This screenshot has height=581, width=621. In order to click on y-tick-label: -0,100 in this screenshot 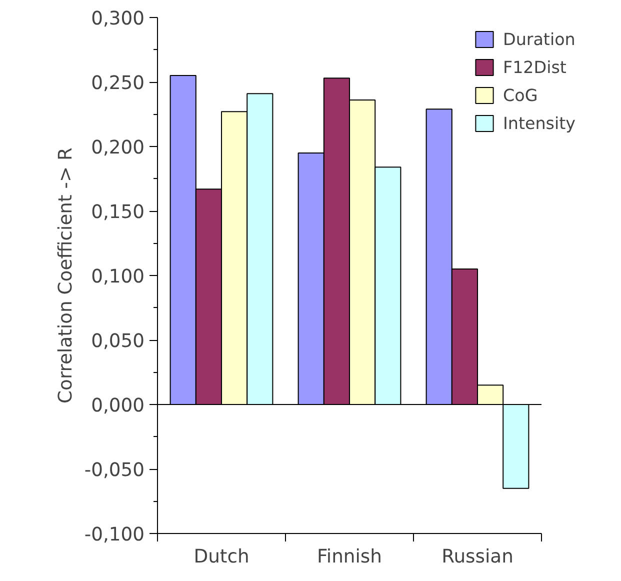, I will do `click(114, 535)`.